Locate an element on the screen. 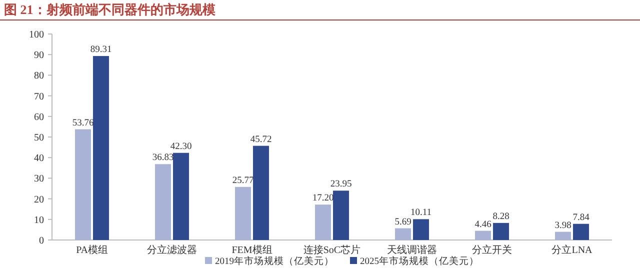 The width and height of the screenshot is (640, 272). x-tick-label: PA模组 is located at coordinates (92, 250).